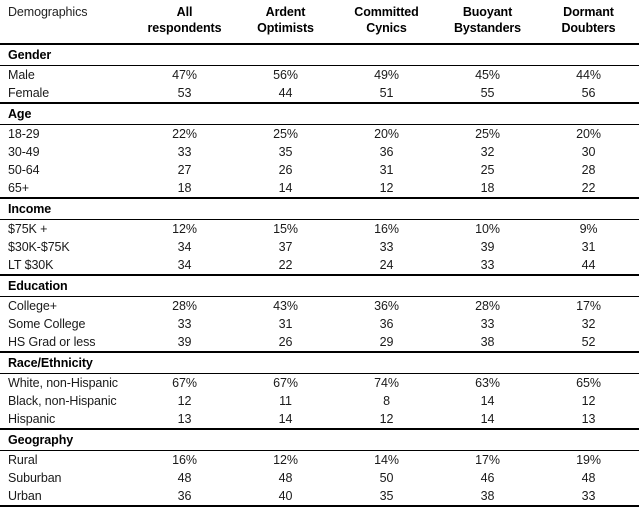 The width and height of the screenshot is (639, 507). I want to click on table-row-30-49: 30-49 33 35 36 32 30, so click(319, 152).